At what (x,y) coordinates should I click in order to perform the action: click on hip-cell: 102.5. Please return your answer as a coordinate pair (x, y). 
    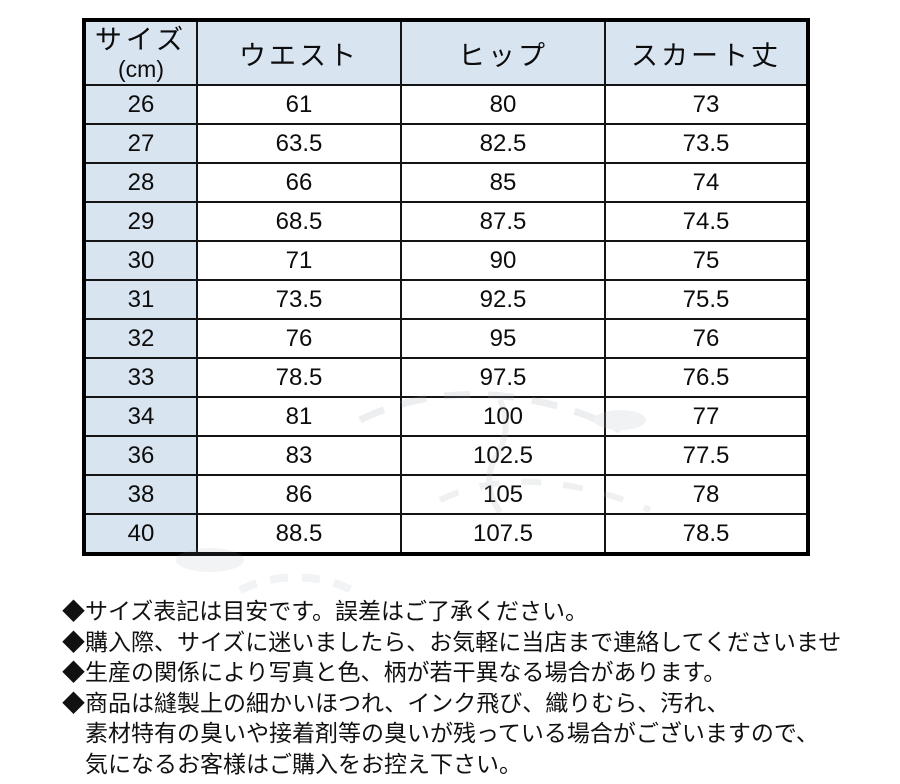
    Looking at the image, I should click on (503, 455).